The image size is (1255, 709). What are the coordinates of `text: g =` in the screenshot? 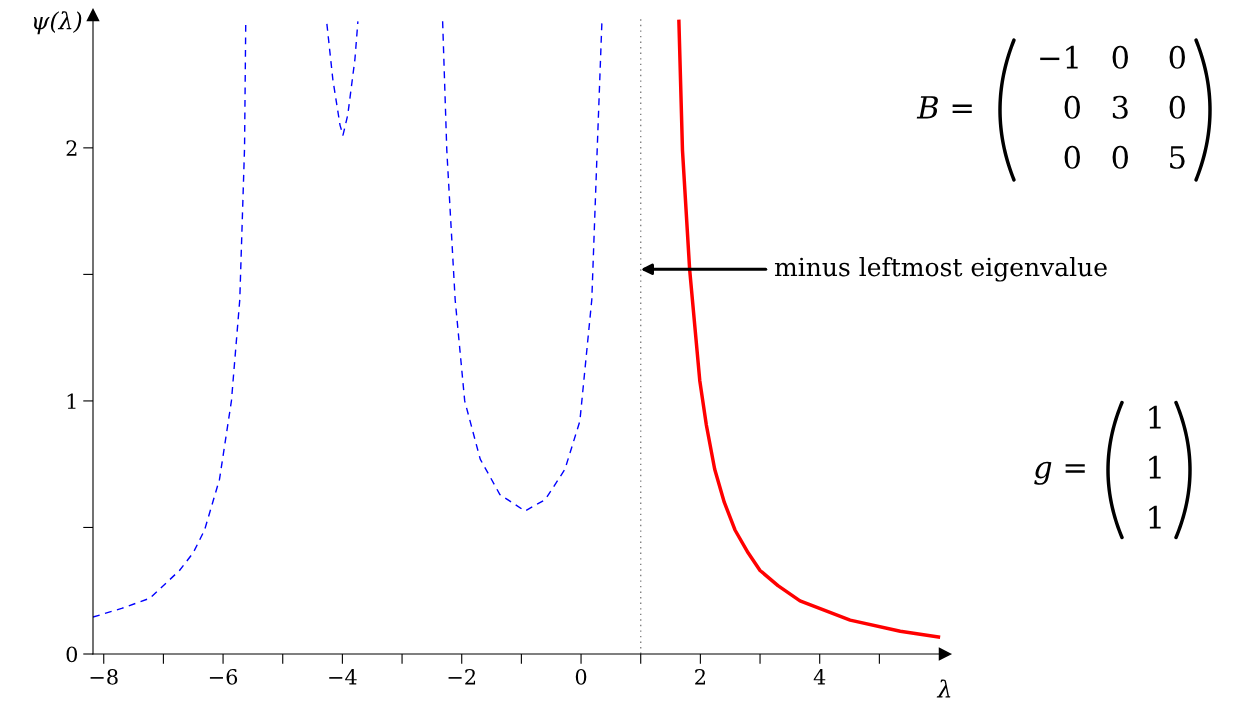 It's located at (1059, 473).